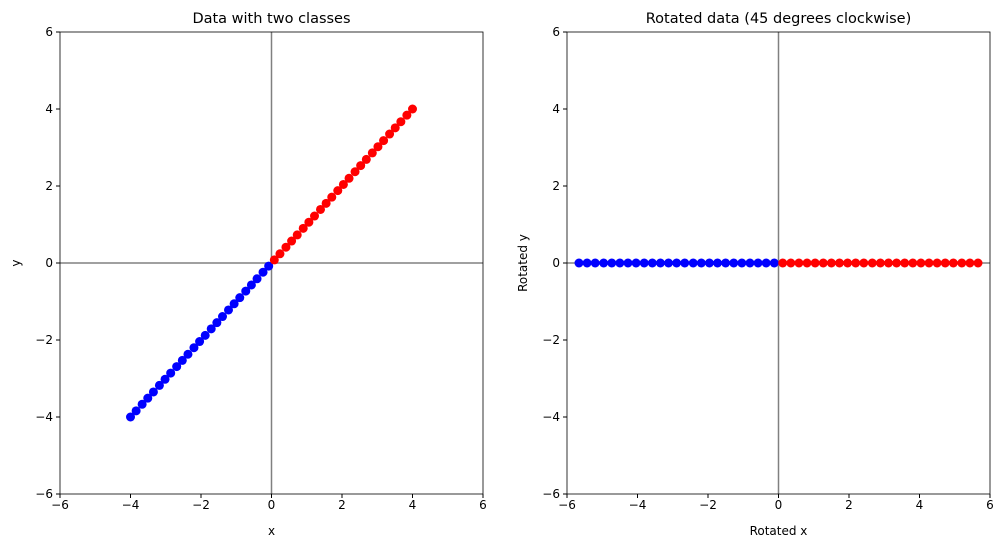  Describe the element at coordinates (567, 505) in the screenshot. I see `x-tick-label: −6` at that location.